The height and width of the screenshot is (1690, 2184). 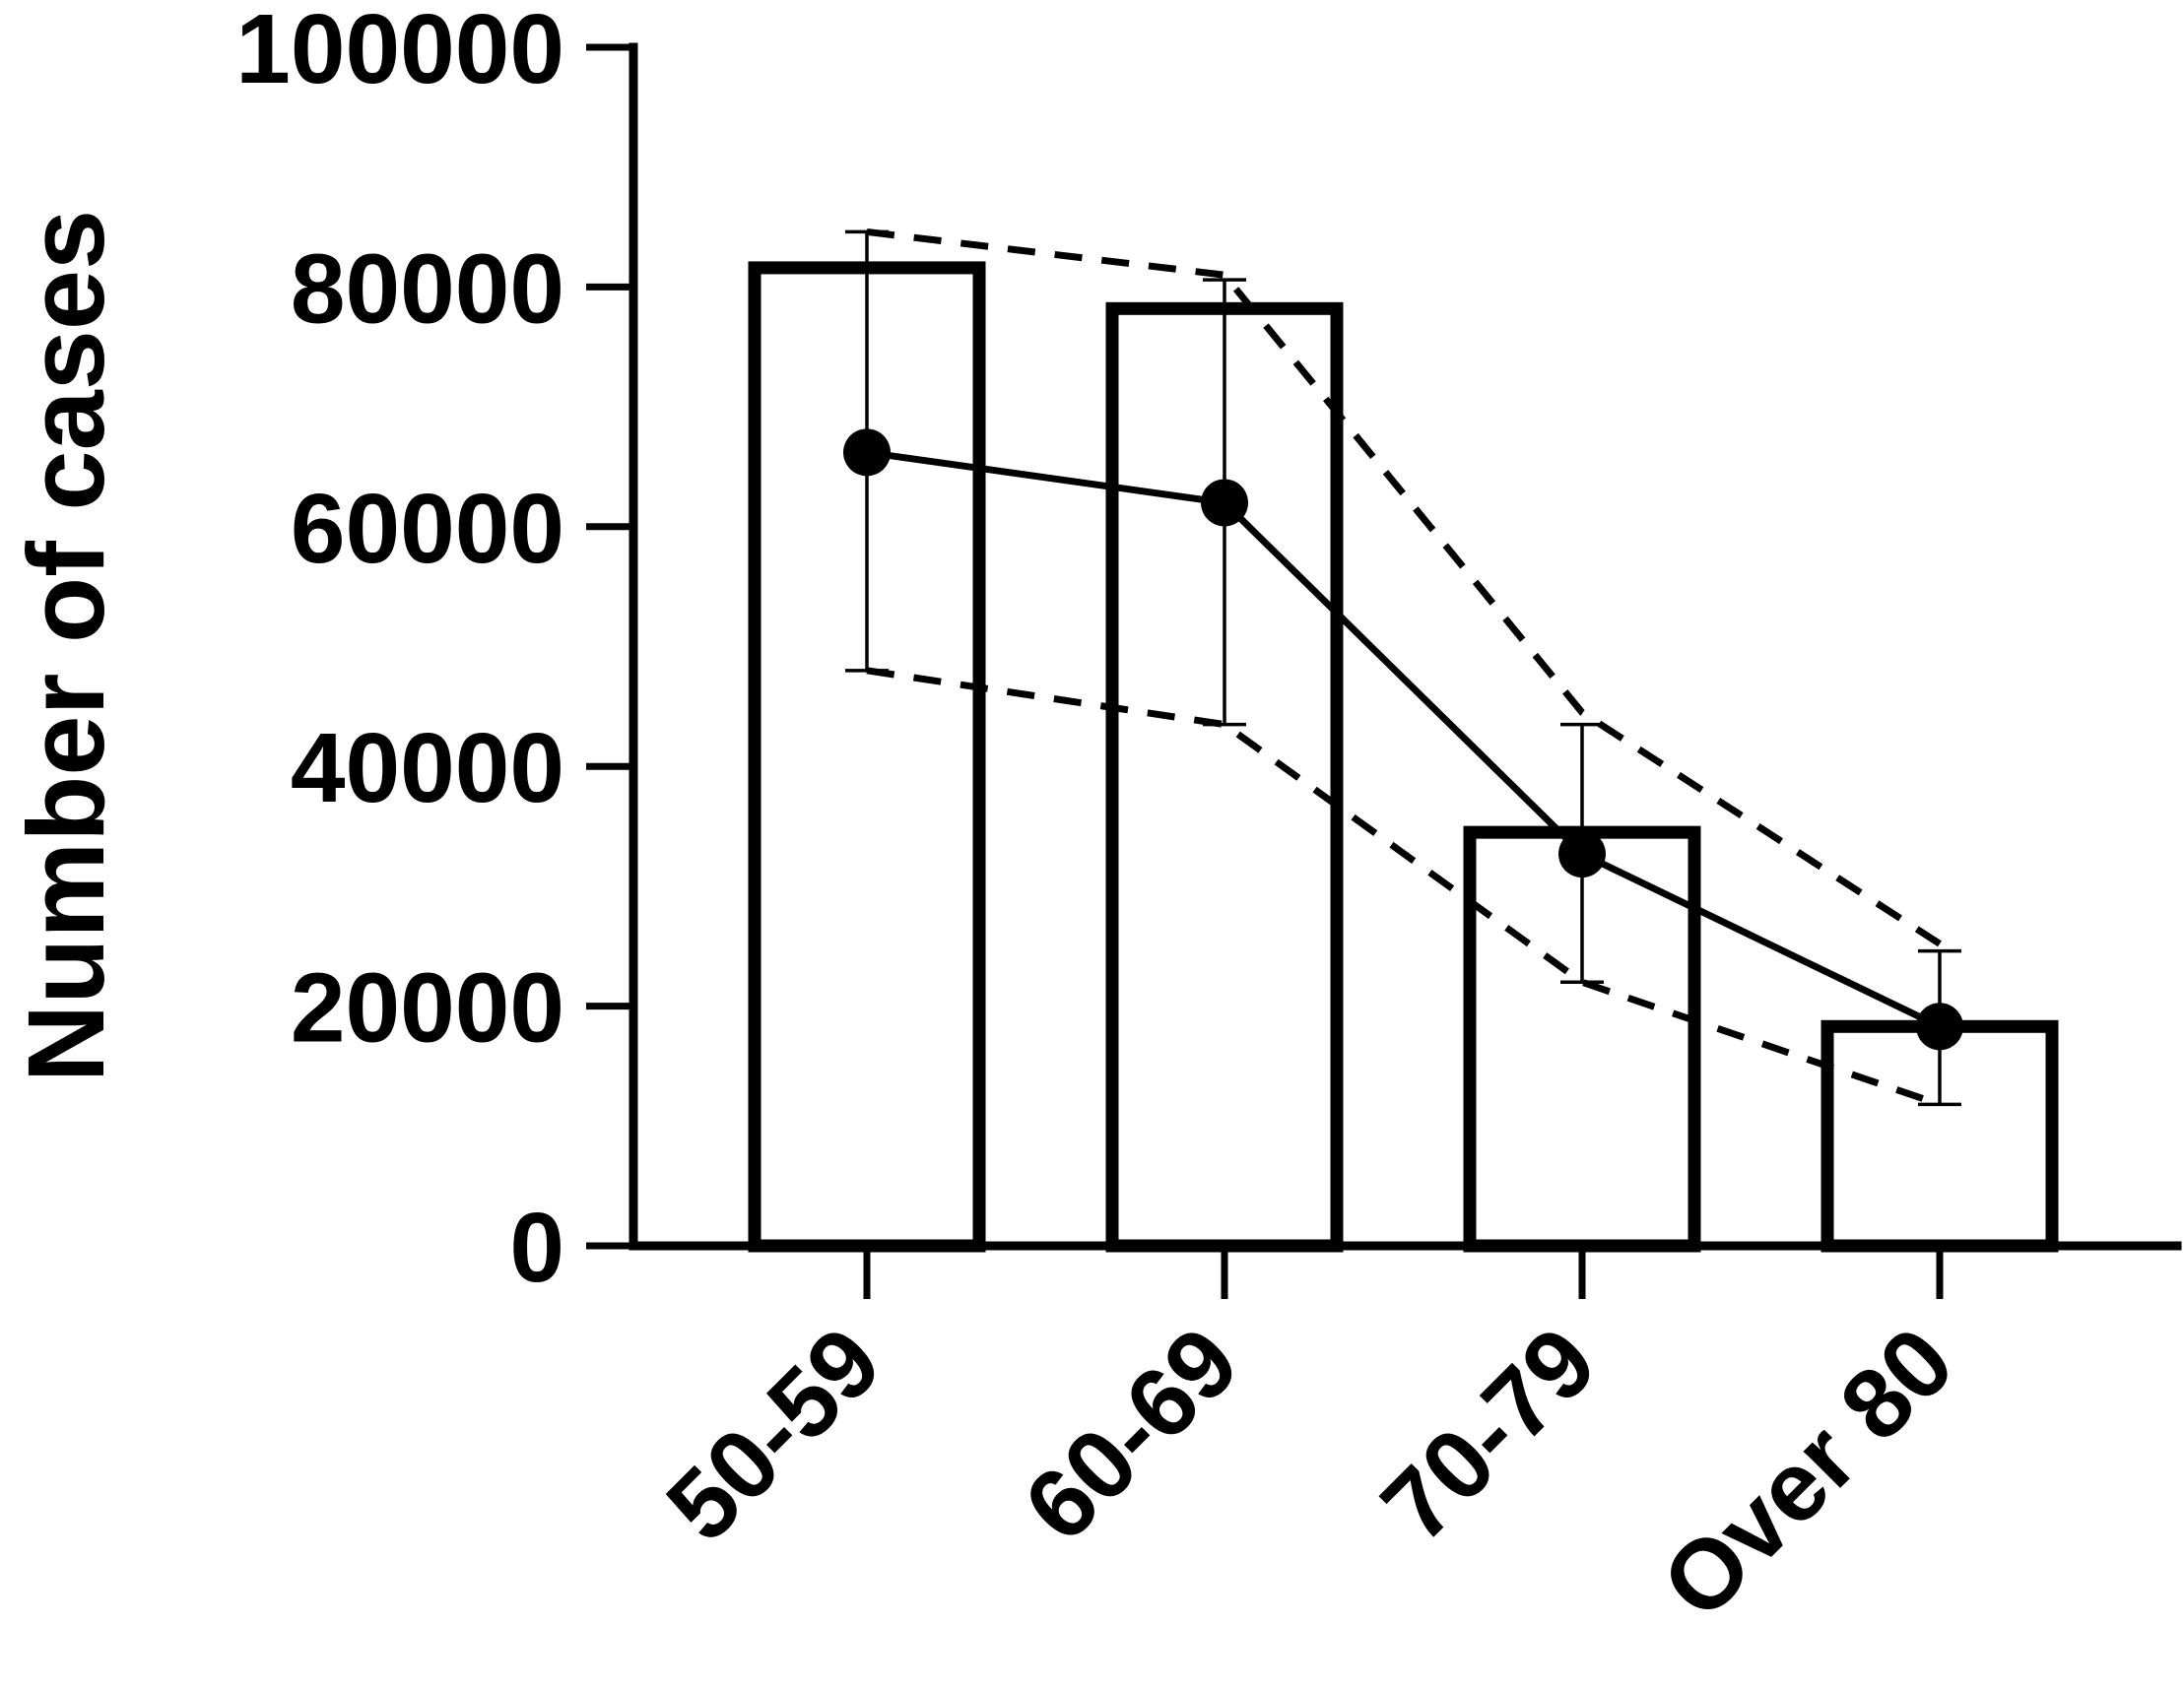 I want to click on y-tick-label: 60000, so click(x=427, y=529).